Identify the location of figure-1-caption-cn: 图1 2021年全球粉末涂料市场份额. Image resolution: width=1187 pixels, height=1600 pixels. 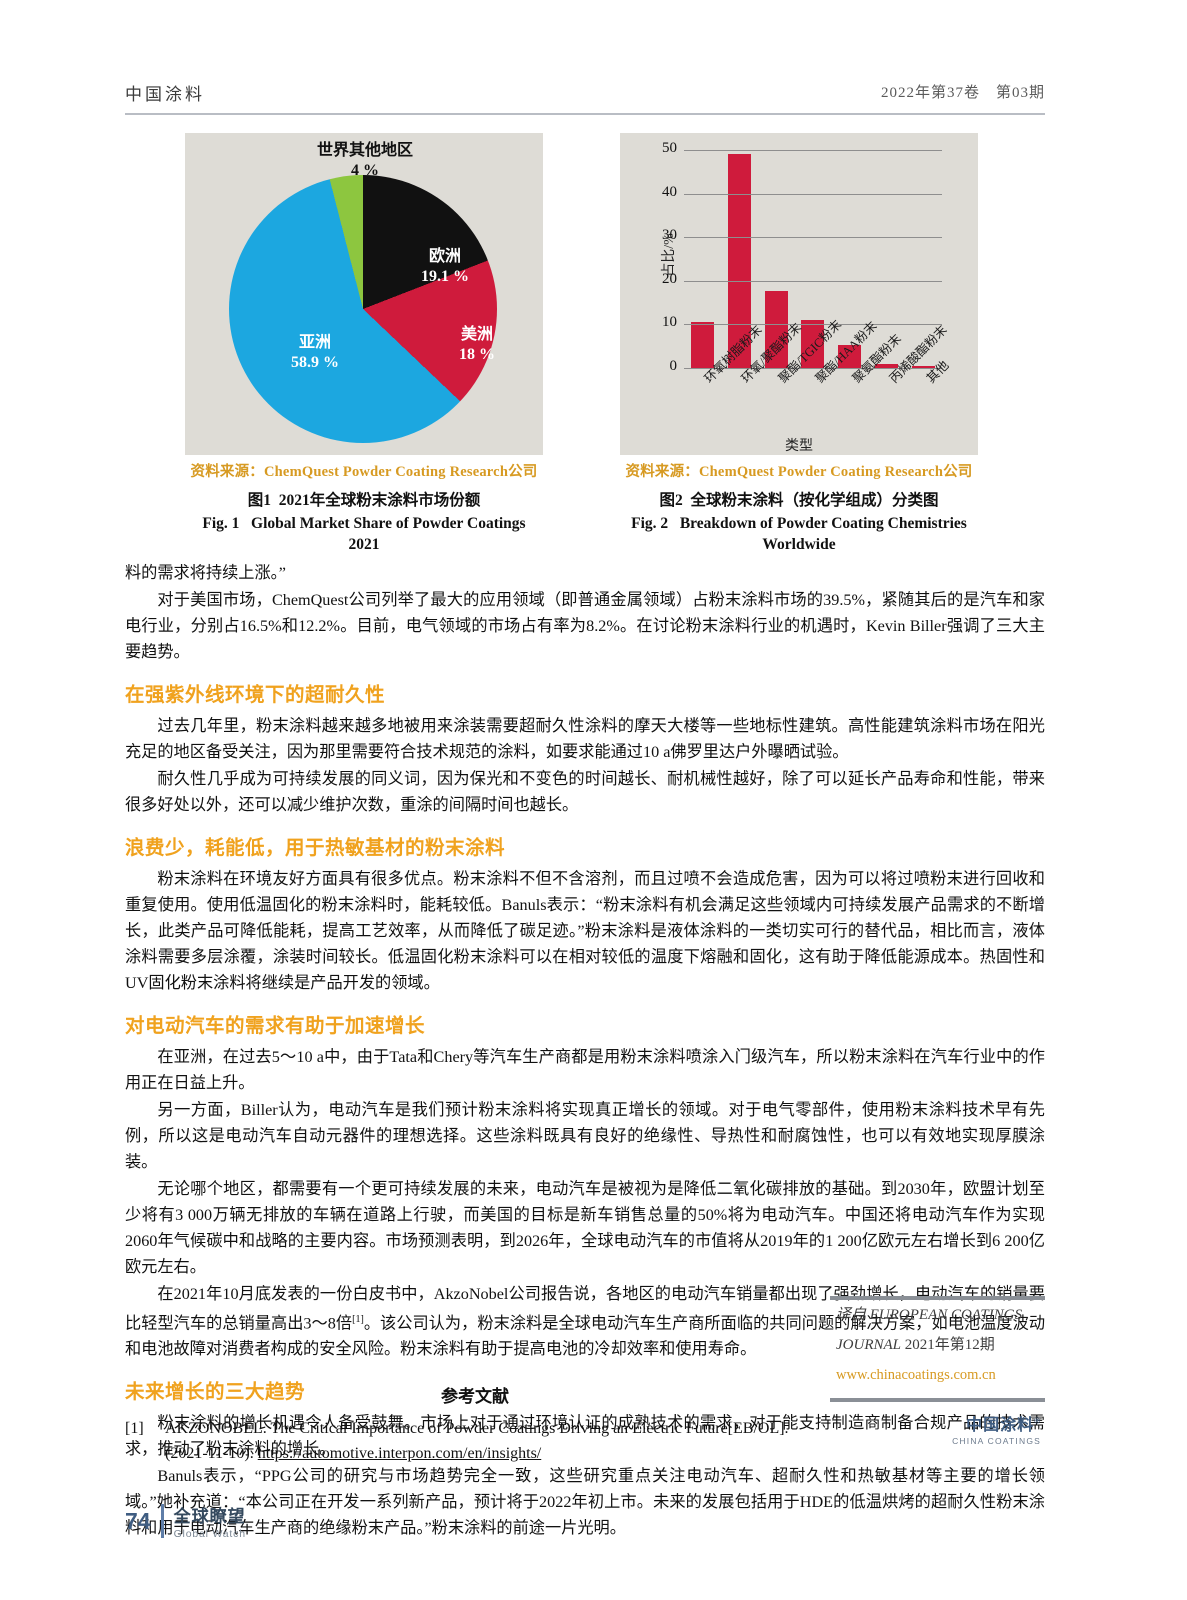
(364, 499).